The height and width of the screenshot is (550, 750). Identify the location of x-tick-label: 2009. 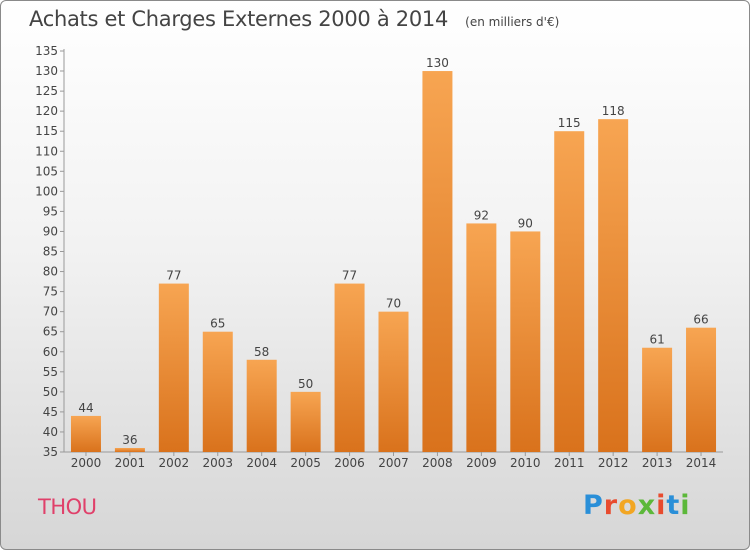
(481, 463).